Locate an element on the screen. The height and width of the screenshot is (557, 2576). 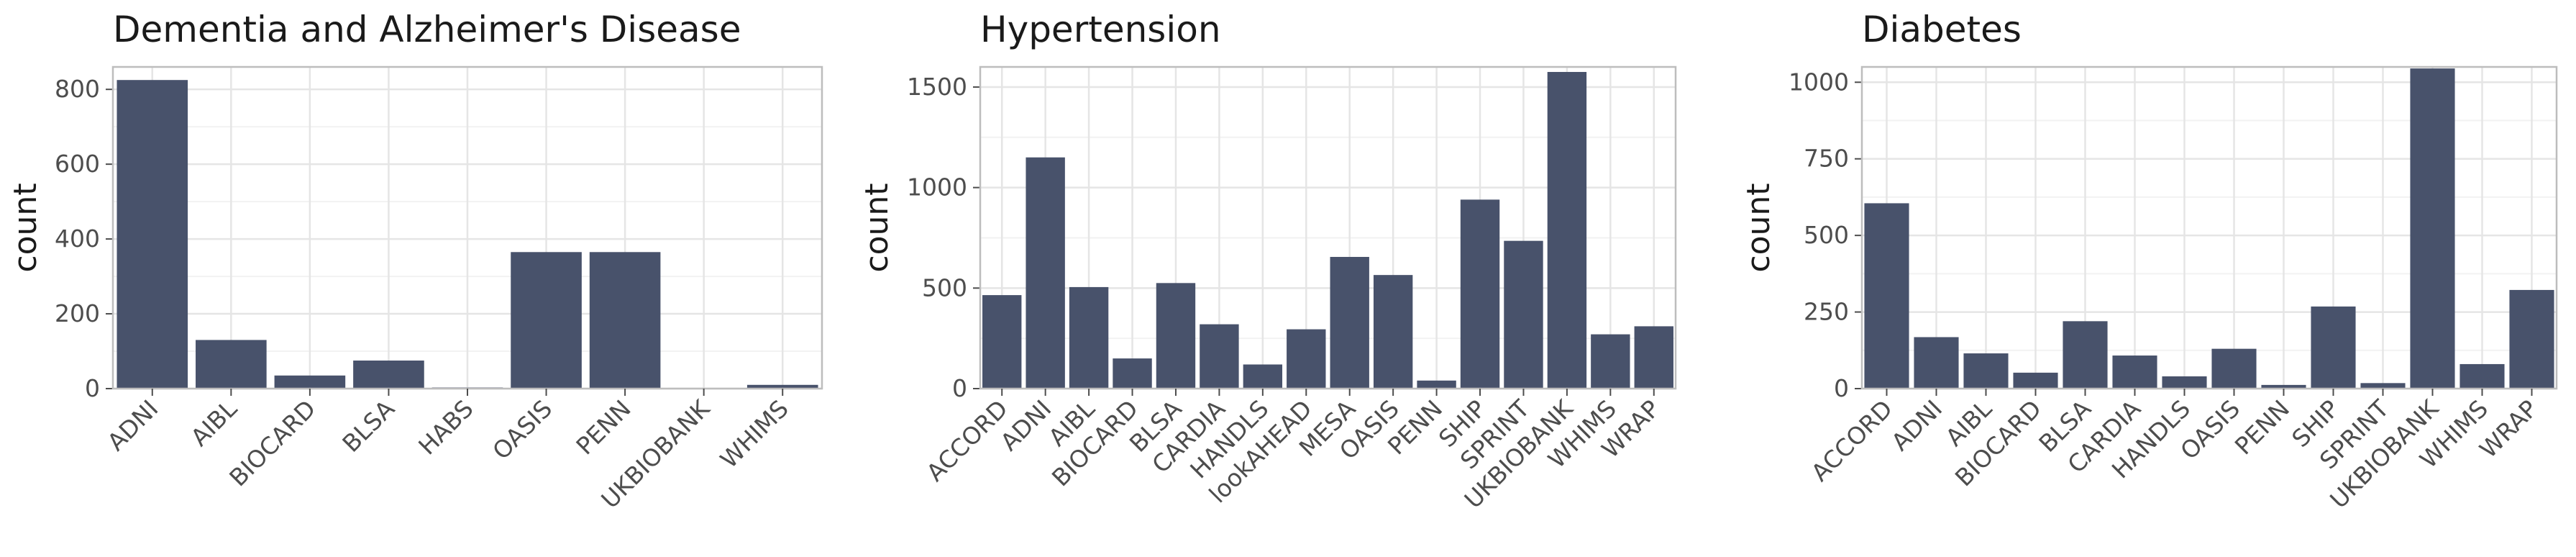
x-tick-label: PENN is located at coordinates (2262, 427).